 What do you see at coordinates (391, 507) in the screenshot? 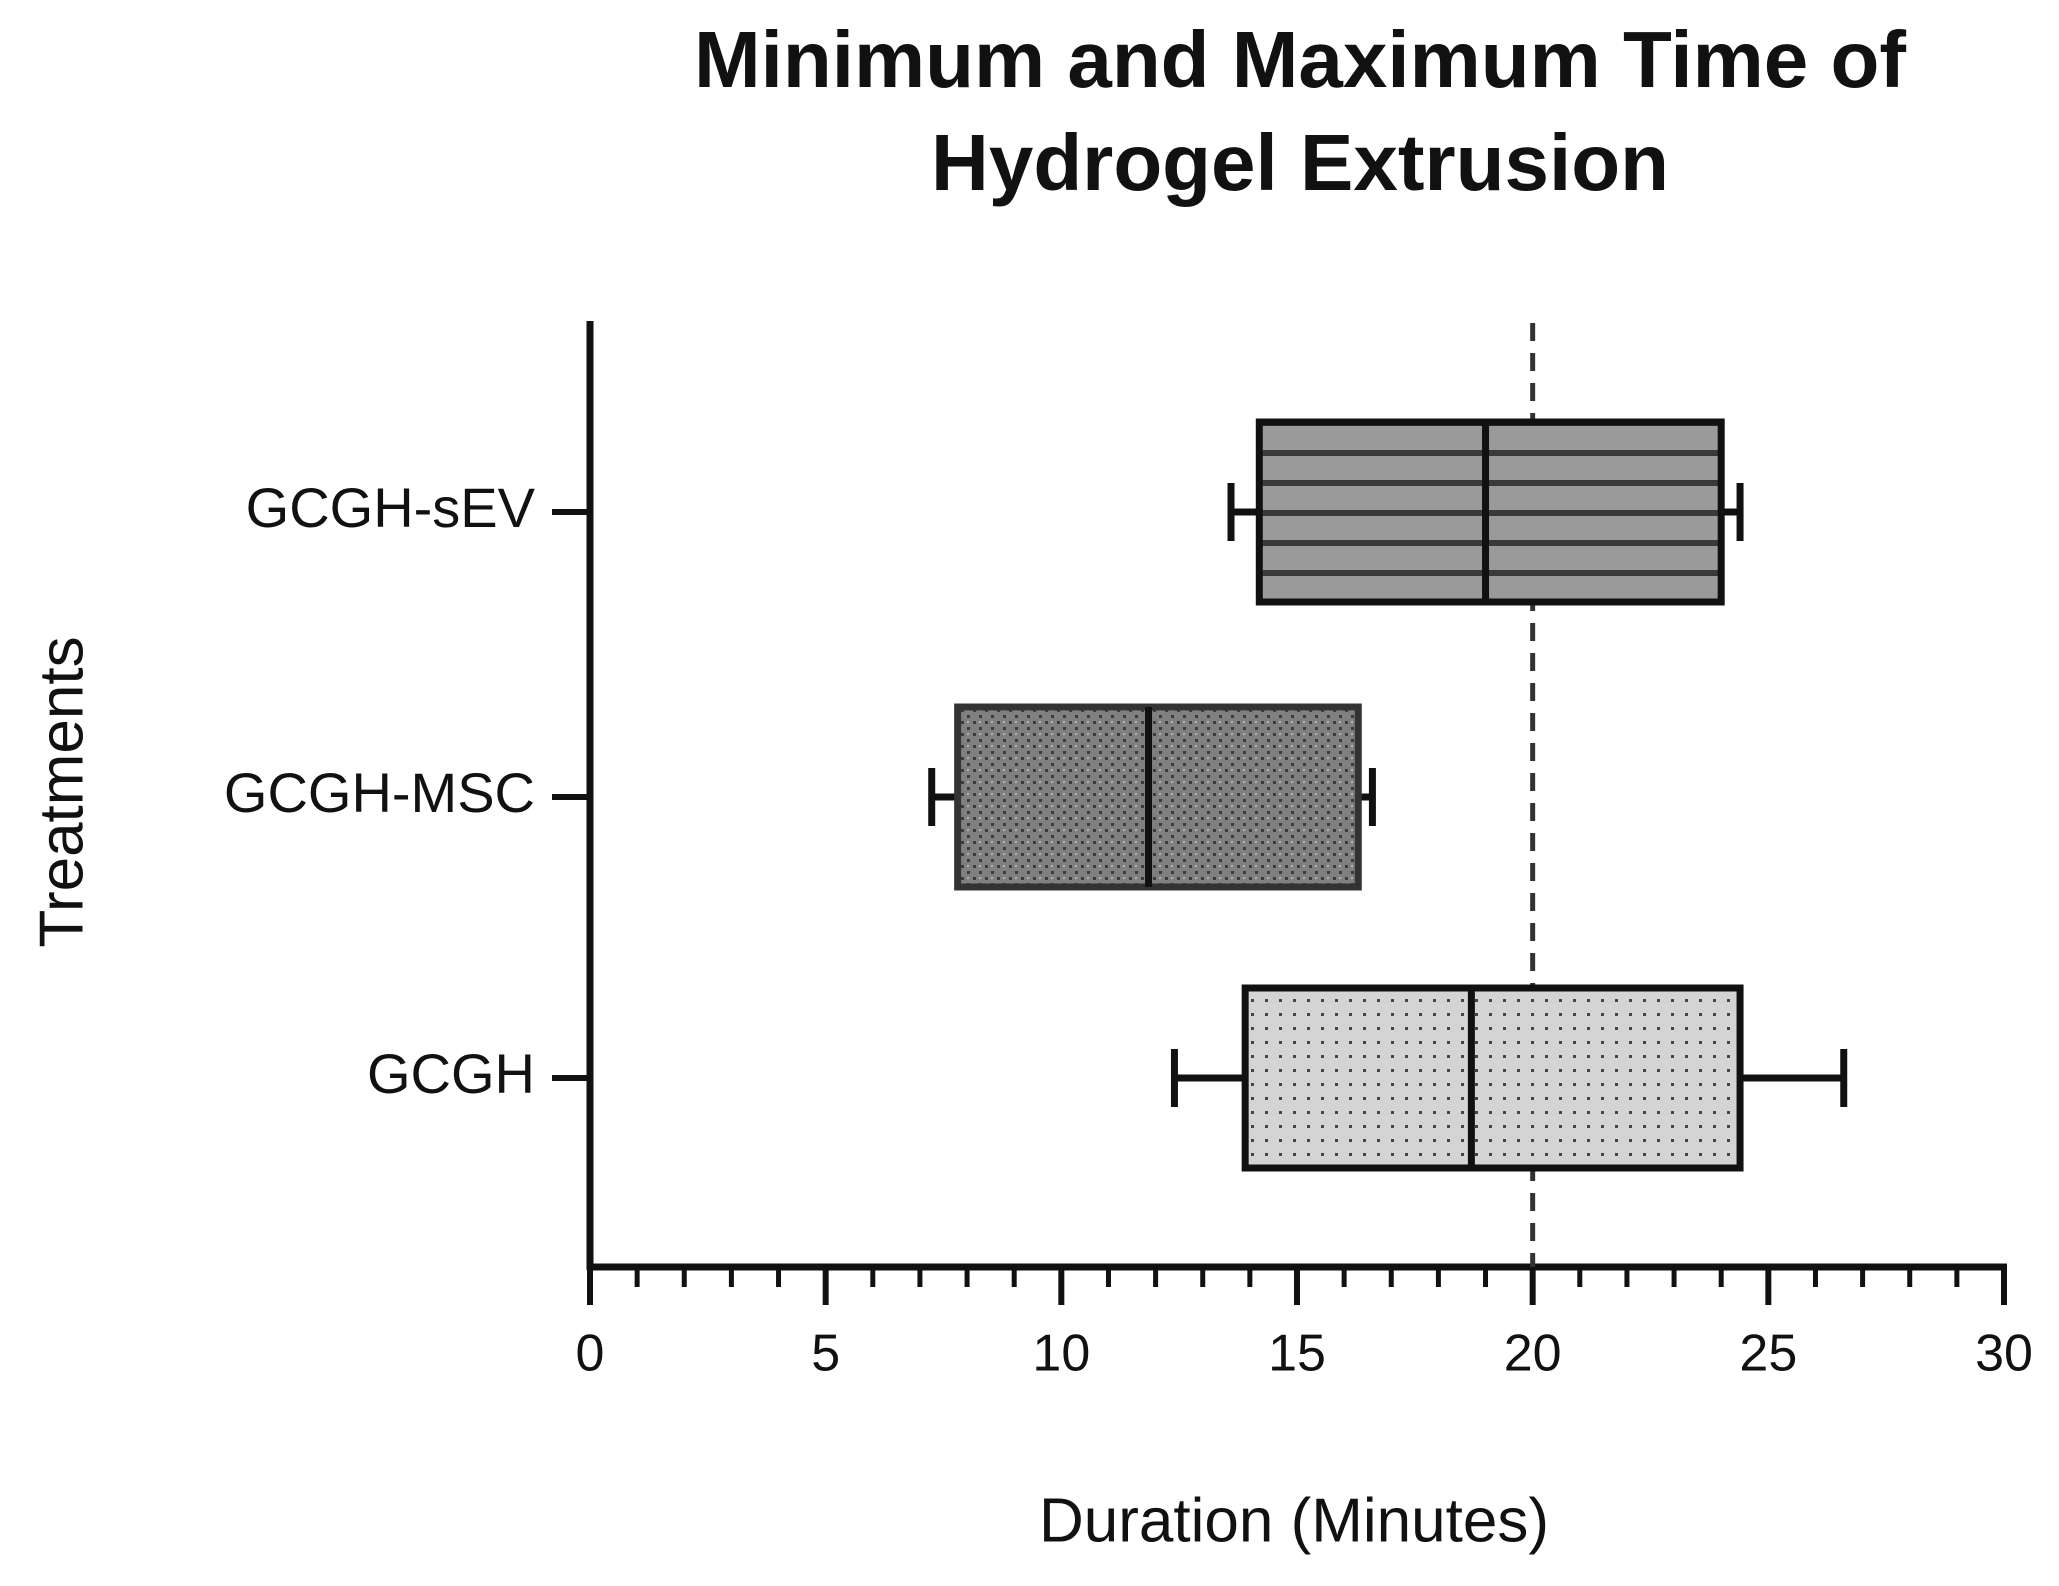
I see `y-tick-label: GCGH-sEV` at bounding box center [391, 507].